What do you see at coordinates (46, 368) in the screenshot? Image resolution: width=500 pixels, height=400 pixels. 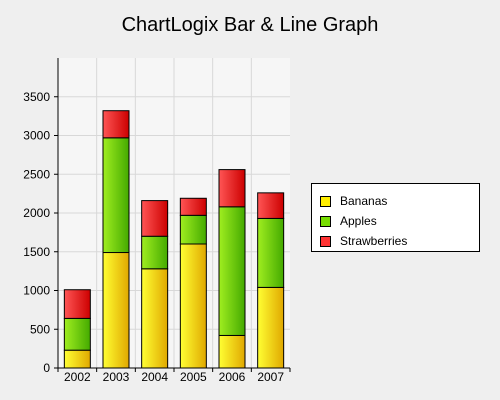 I see `y-tick-label: 0` at bounding box center [46, 368].